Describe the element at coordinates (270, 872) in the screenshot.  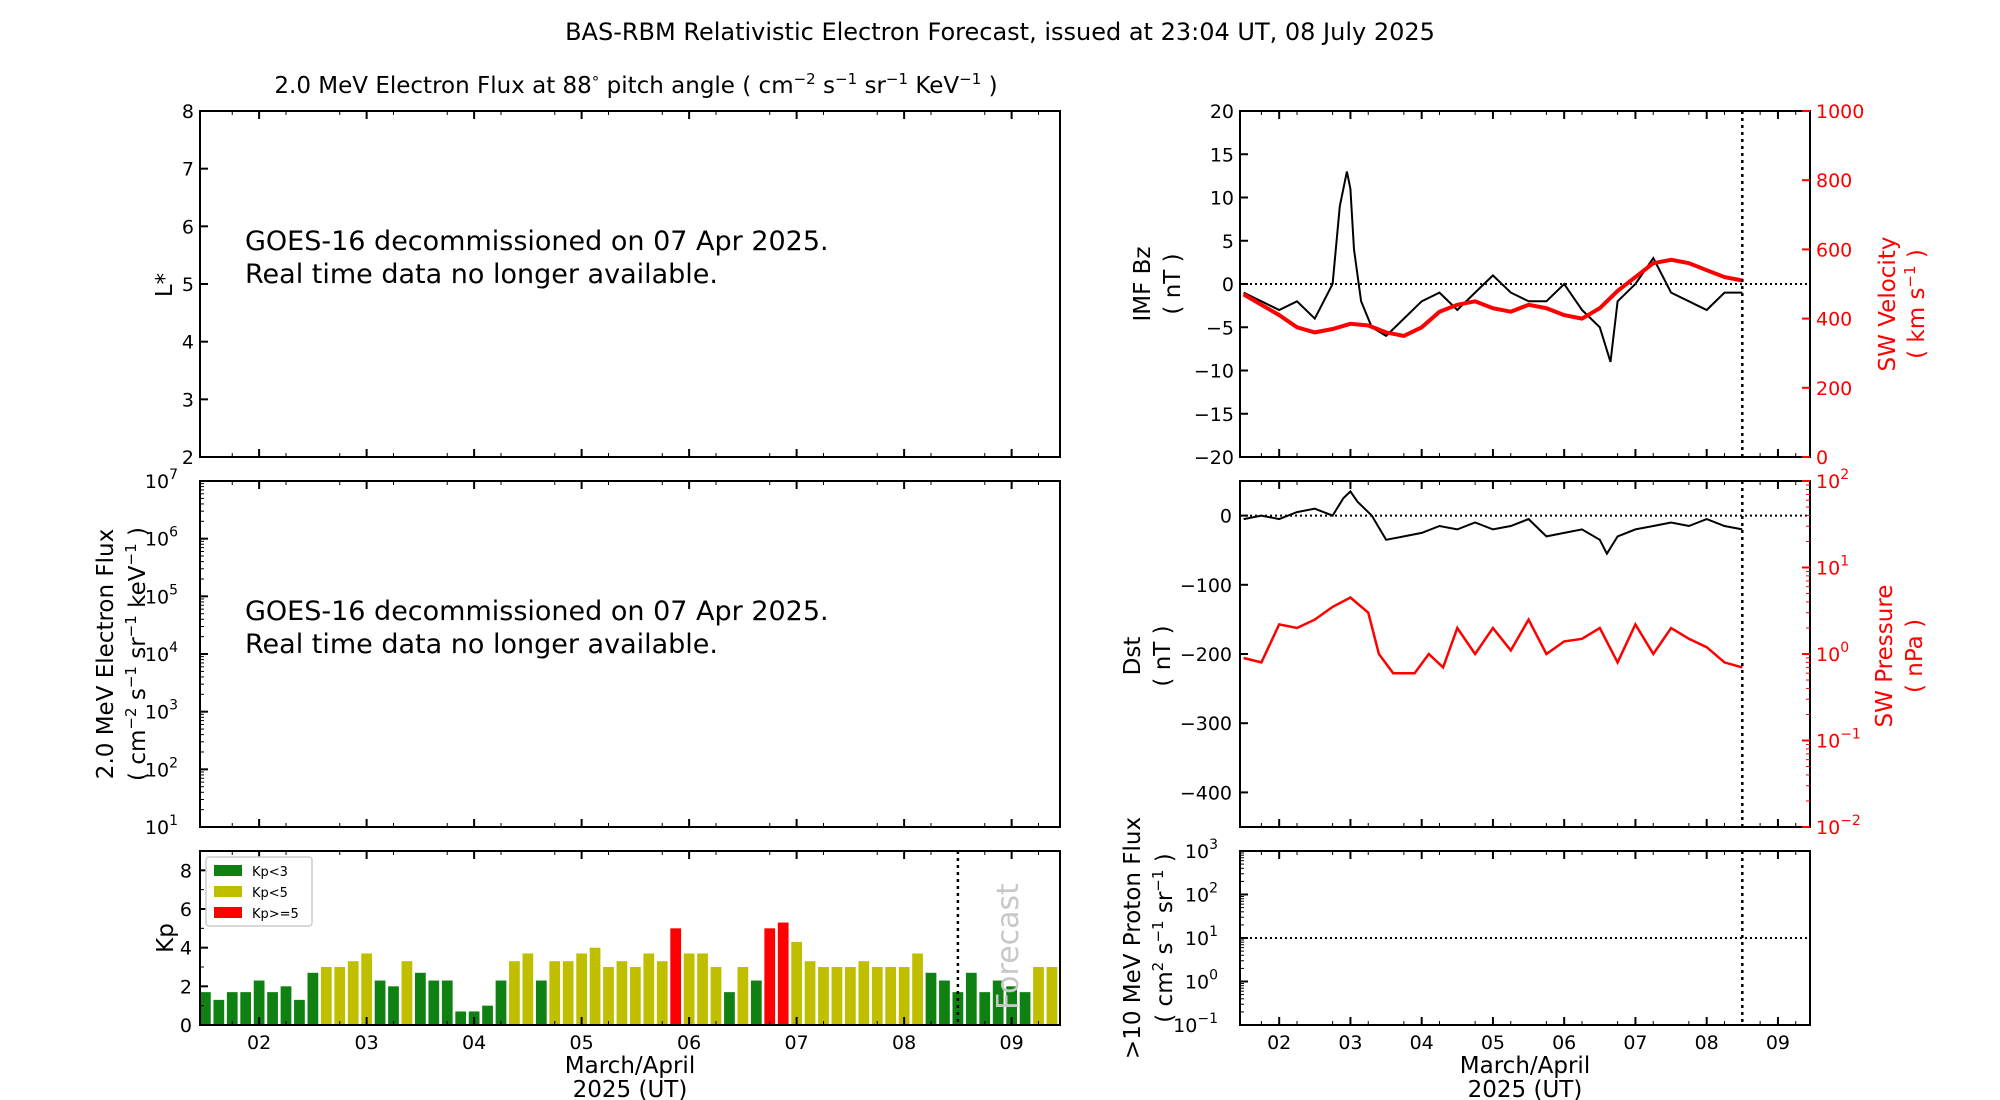
I see `kp-legend-label-low: Kp<3` at that location.